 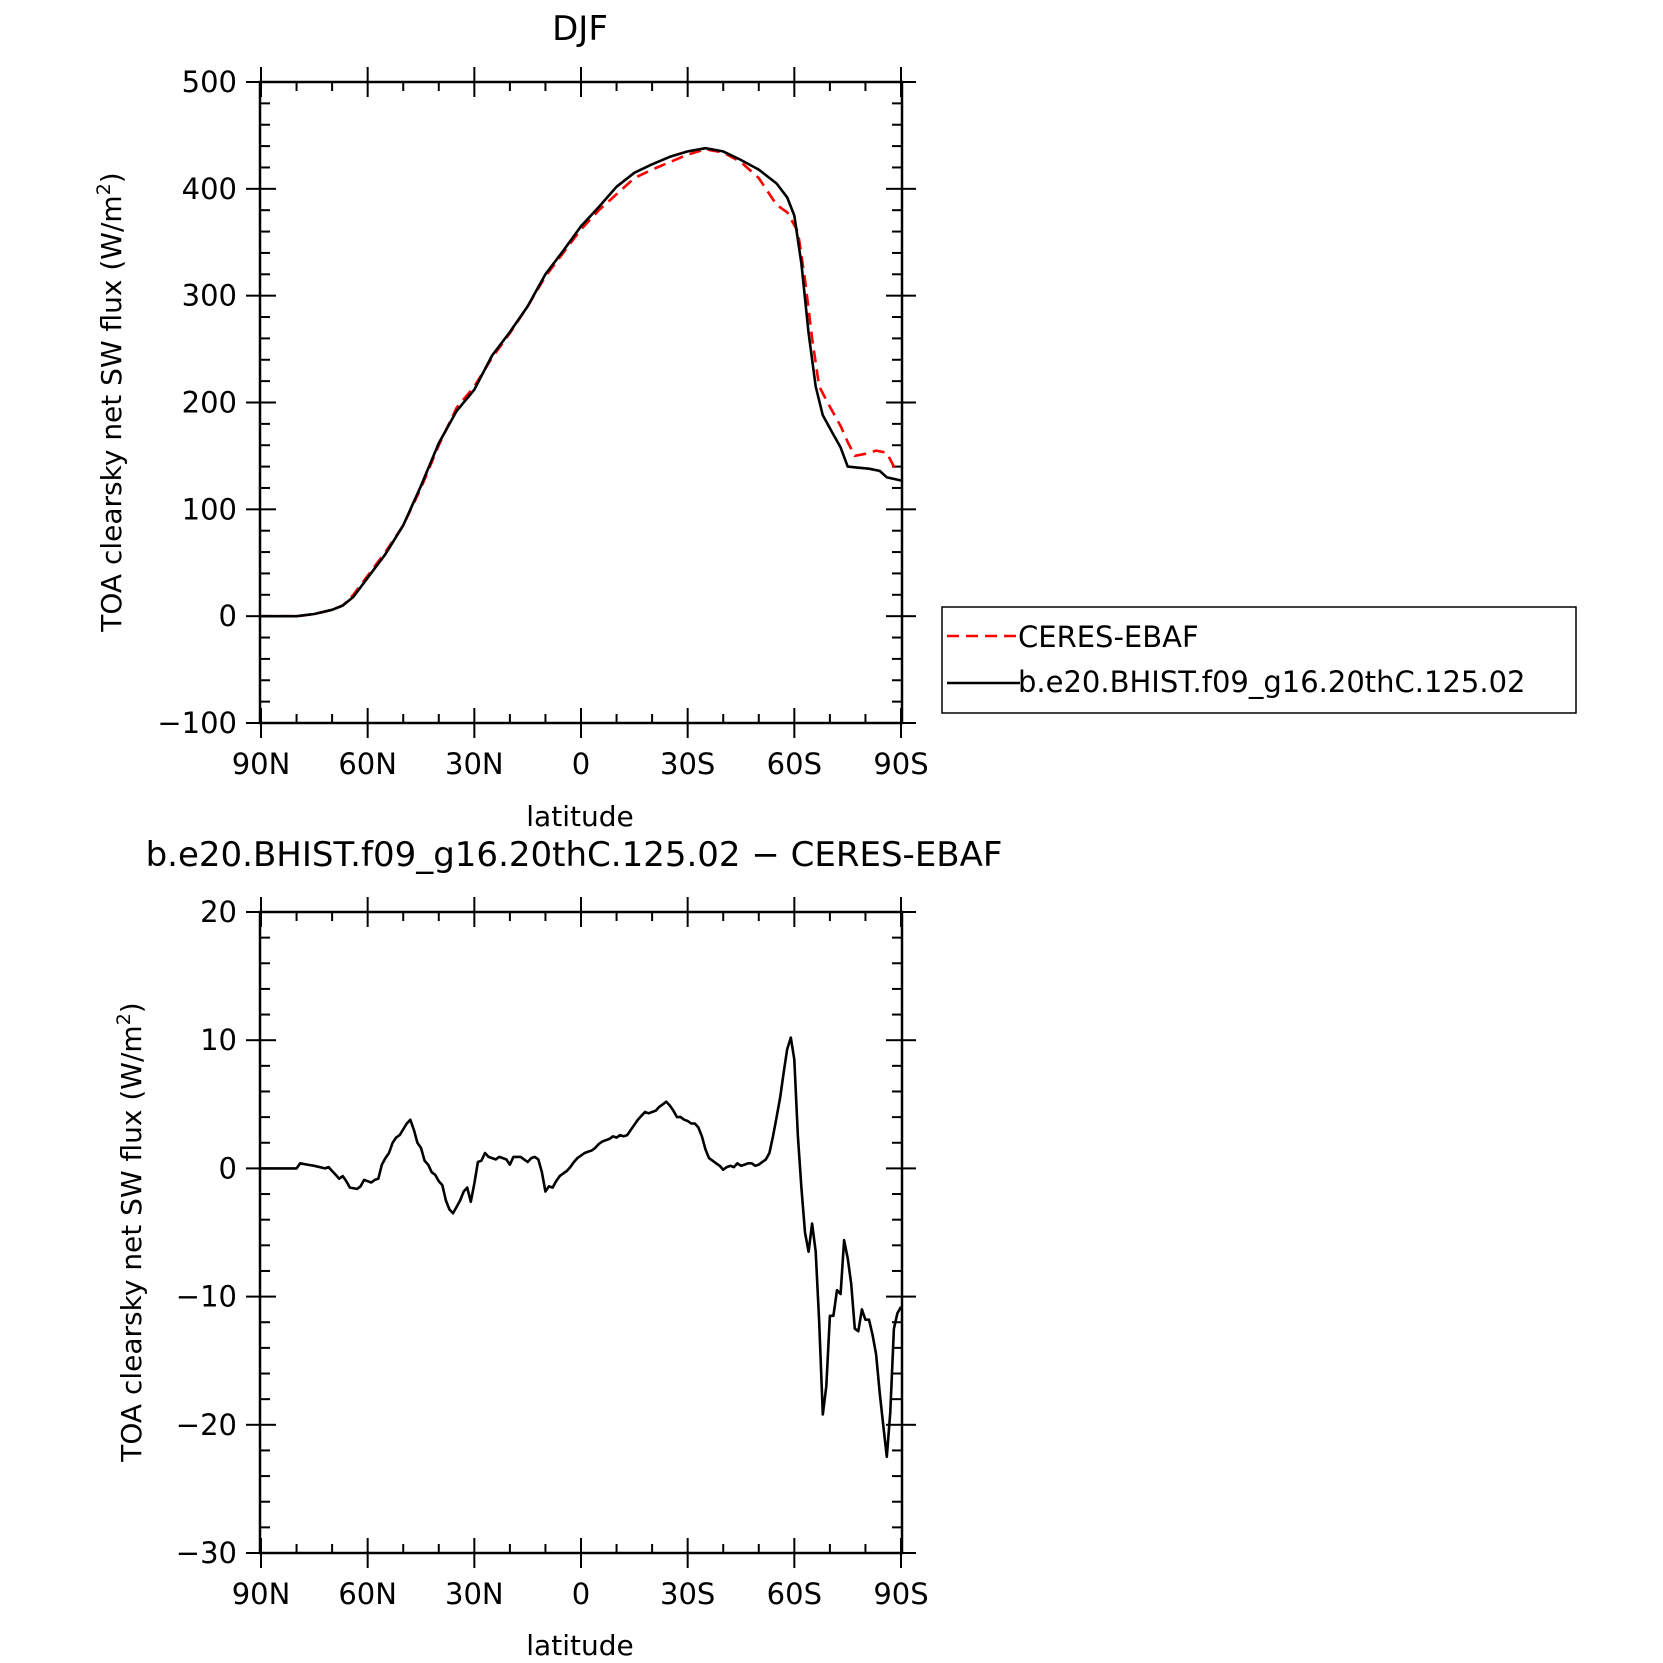 I want to click on bottom-y-axis-label-sup: 2, so click(x=124, y=1019).